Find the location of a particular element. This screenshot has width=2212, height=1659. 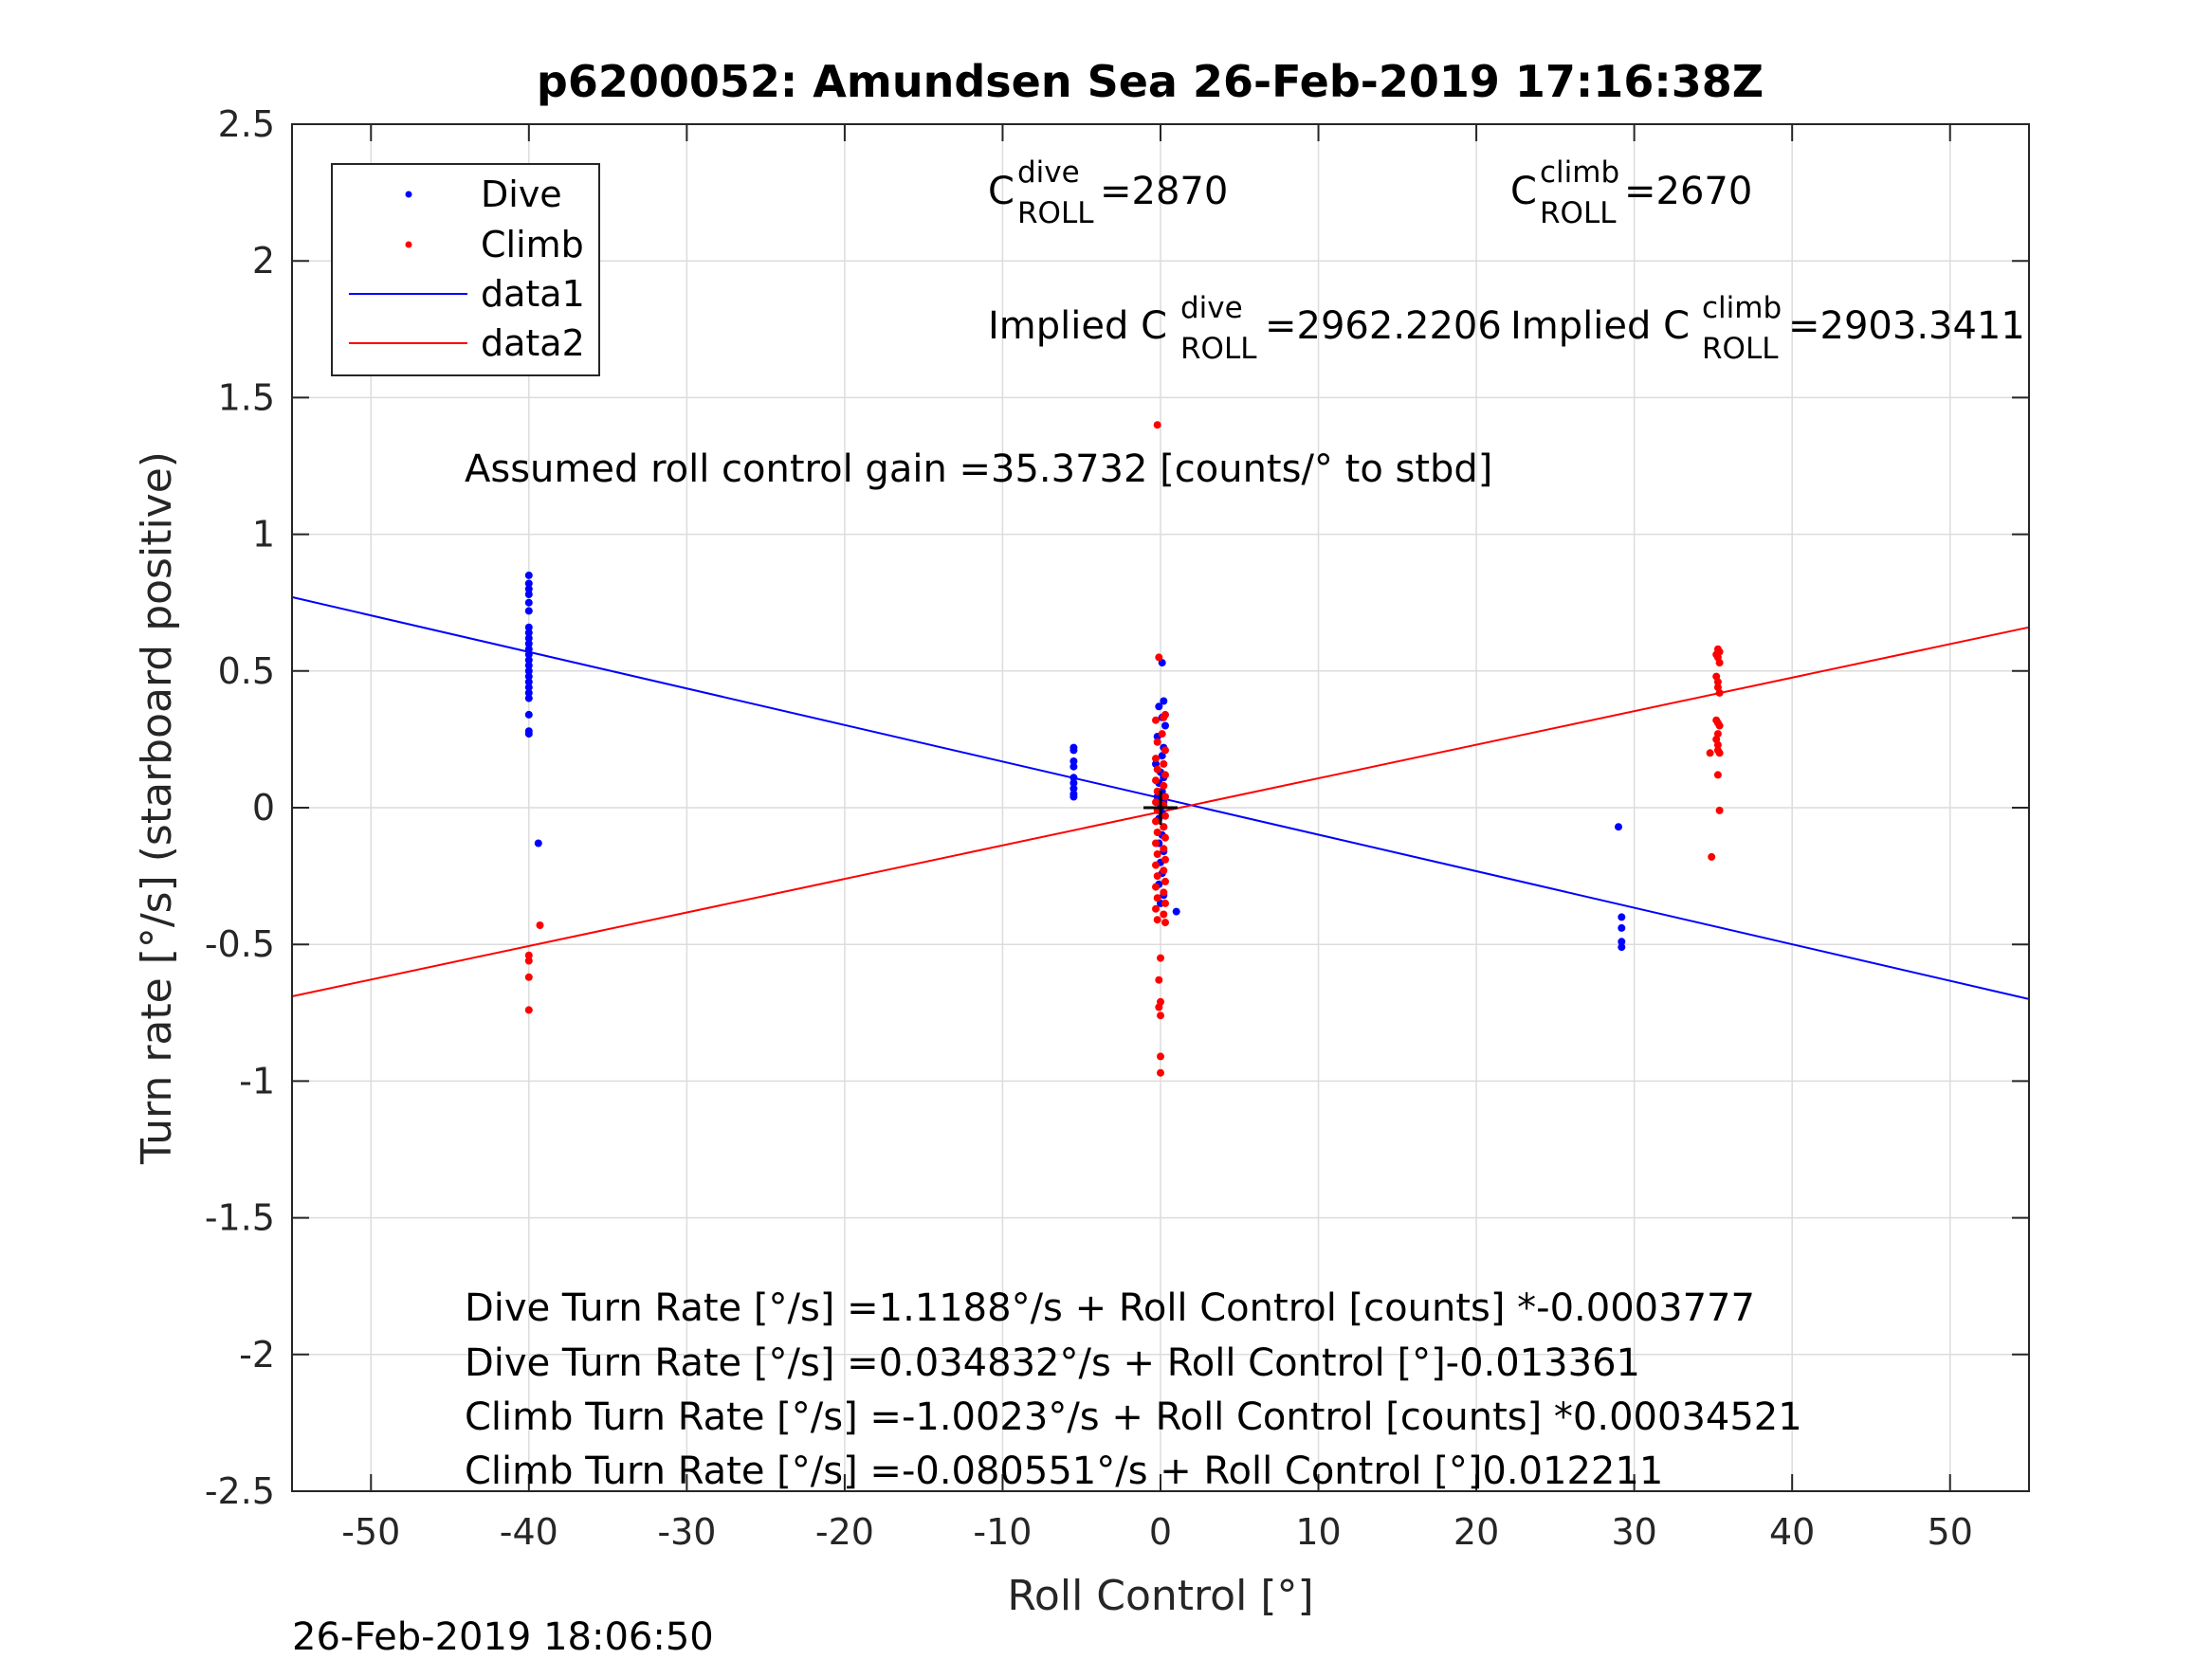

legend-data1-label: data1 is located at coordinates (533, 294).